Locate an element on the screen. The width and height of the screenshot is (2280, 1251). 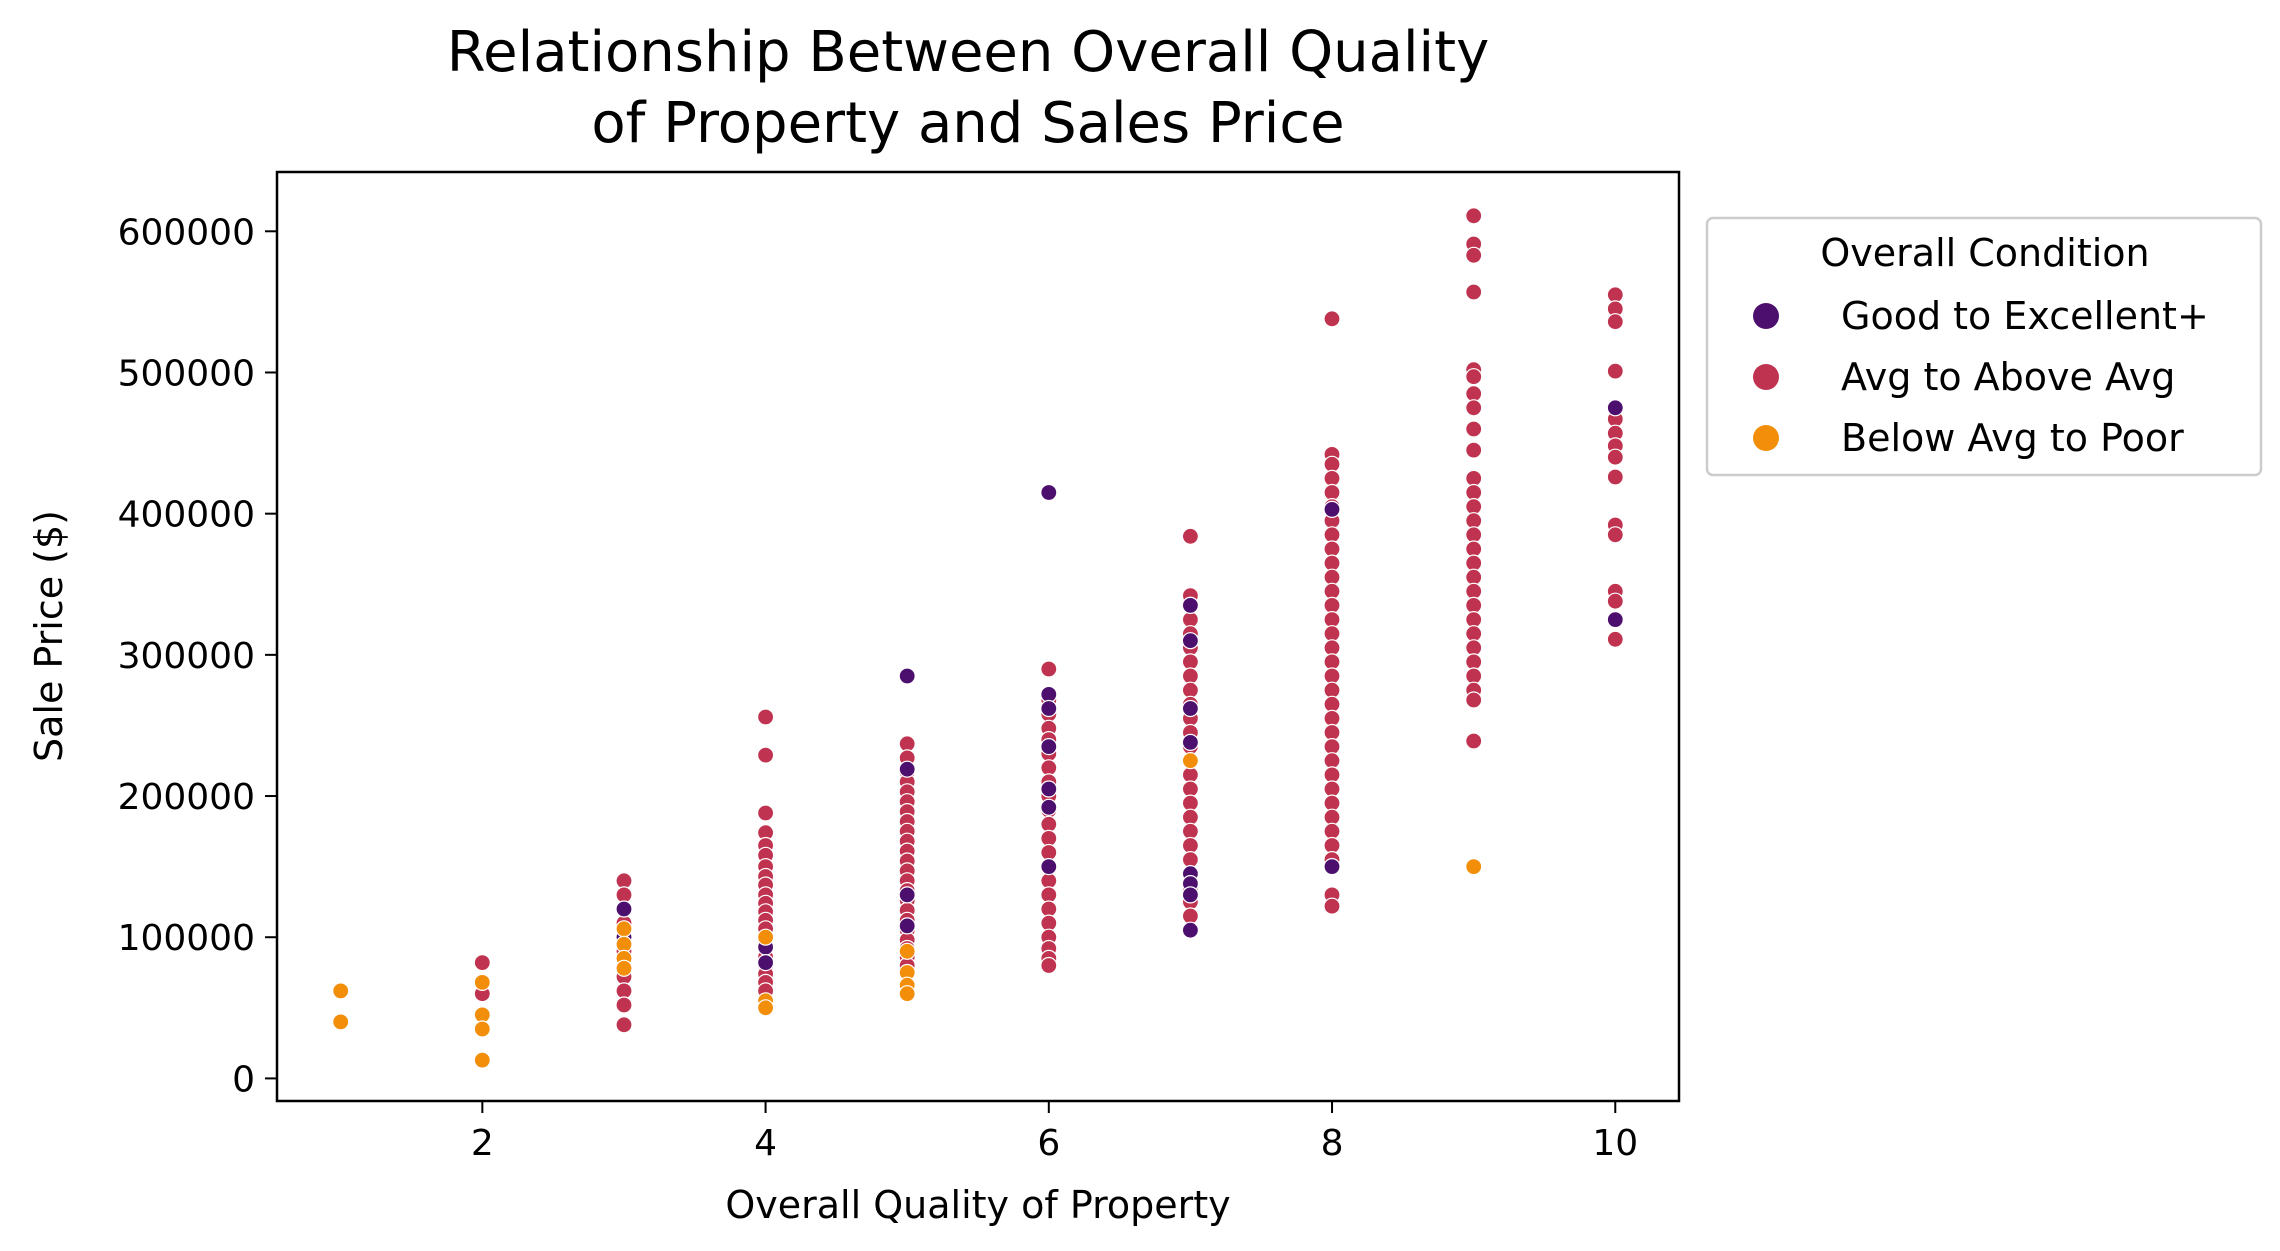
legend-box is located at coordinates (1984, 346).